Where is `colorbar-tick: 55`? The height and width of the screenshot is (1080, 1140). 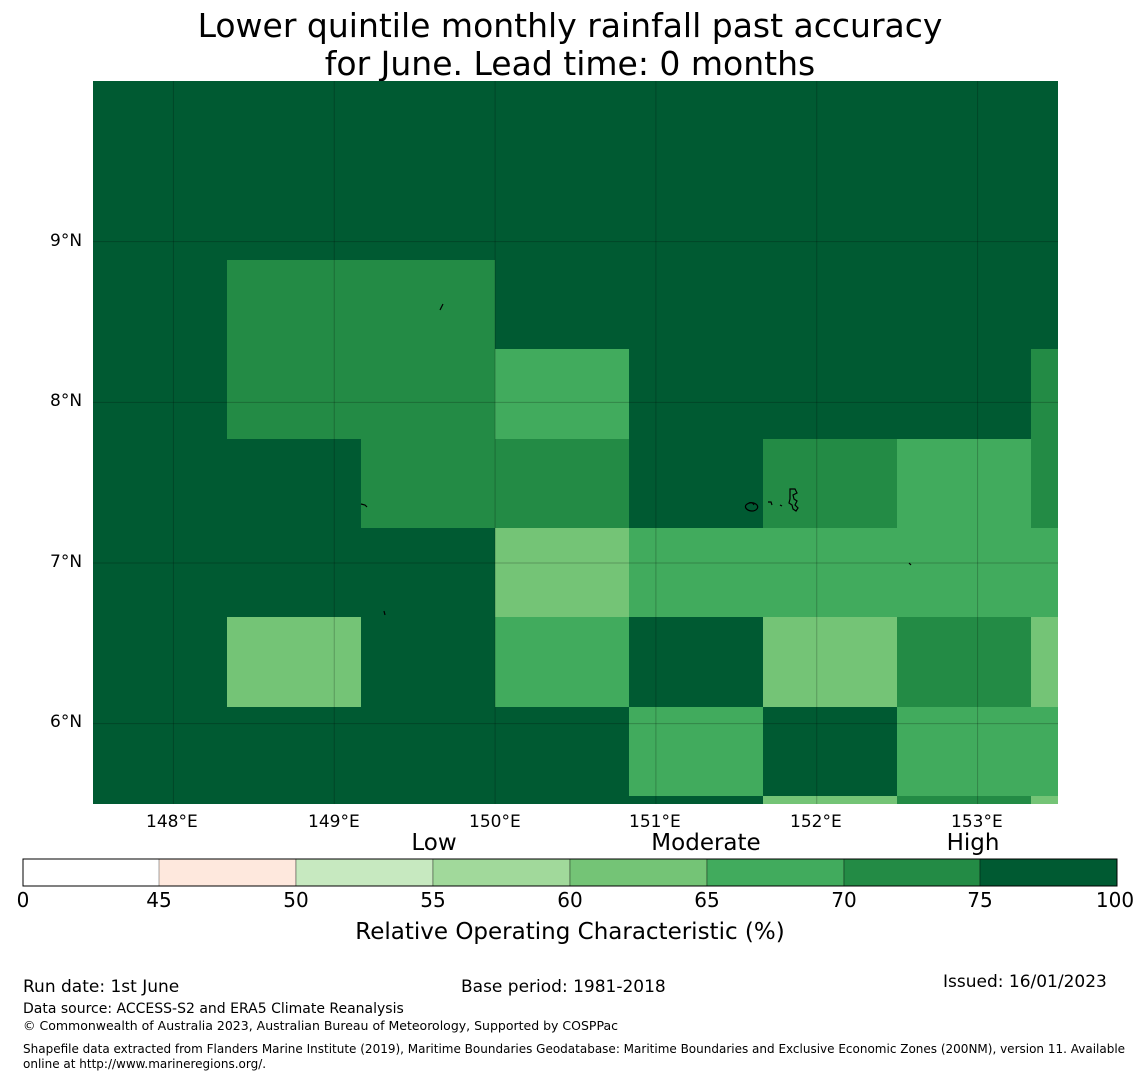
colorbar-tick: 55 is located at coordinates (433, 900).